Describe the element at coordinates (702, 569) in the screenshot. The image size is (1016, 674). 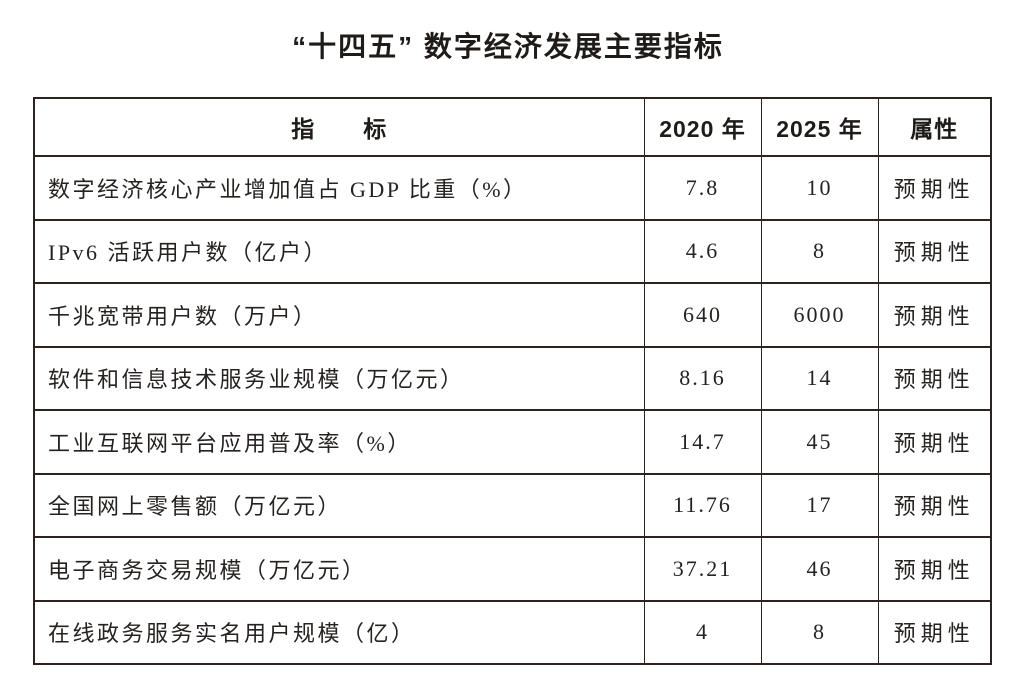
I see `value-2020-cell: 37.21` at that location.